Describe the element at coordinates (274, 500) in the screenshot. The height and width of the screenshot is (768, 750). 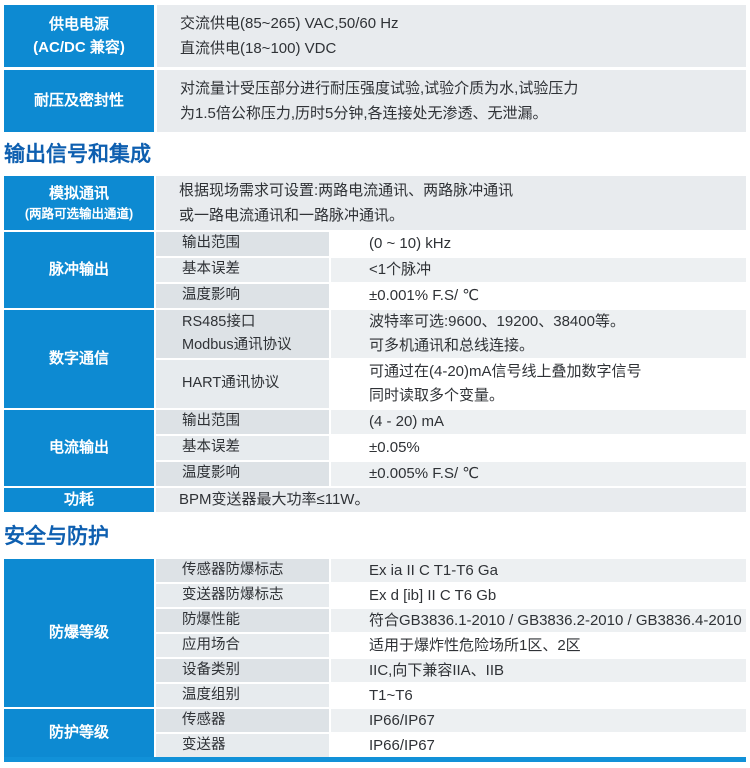
I see `spec-text-line: BPM变送器最大功率≤11W。` at that location.